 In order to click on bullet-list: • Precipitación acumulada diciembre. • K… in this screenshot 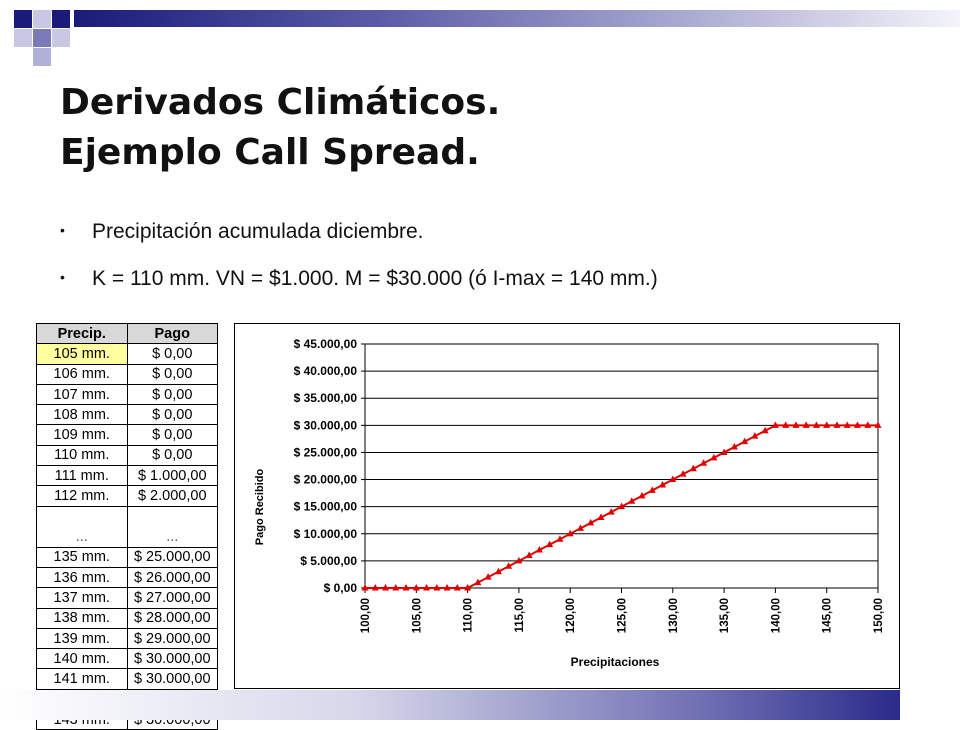, I will do `click(359, 267)`.